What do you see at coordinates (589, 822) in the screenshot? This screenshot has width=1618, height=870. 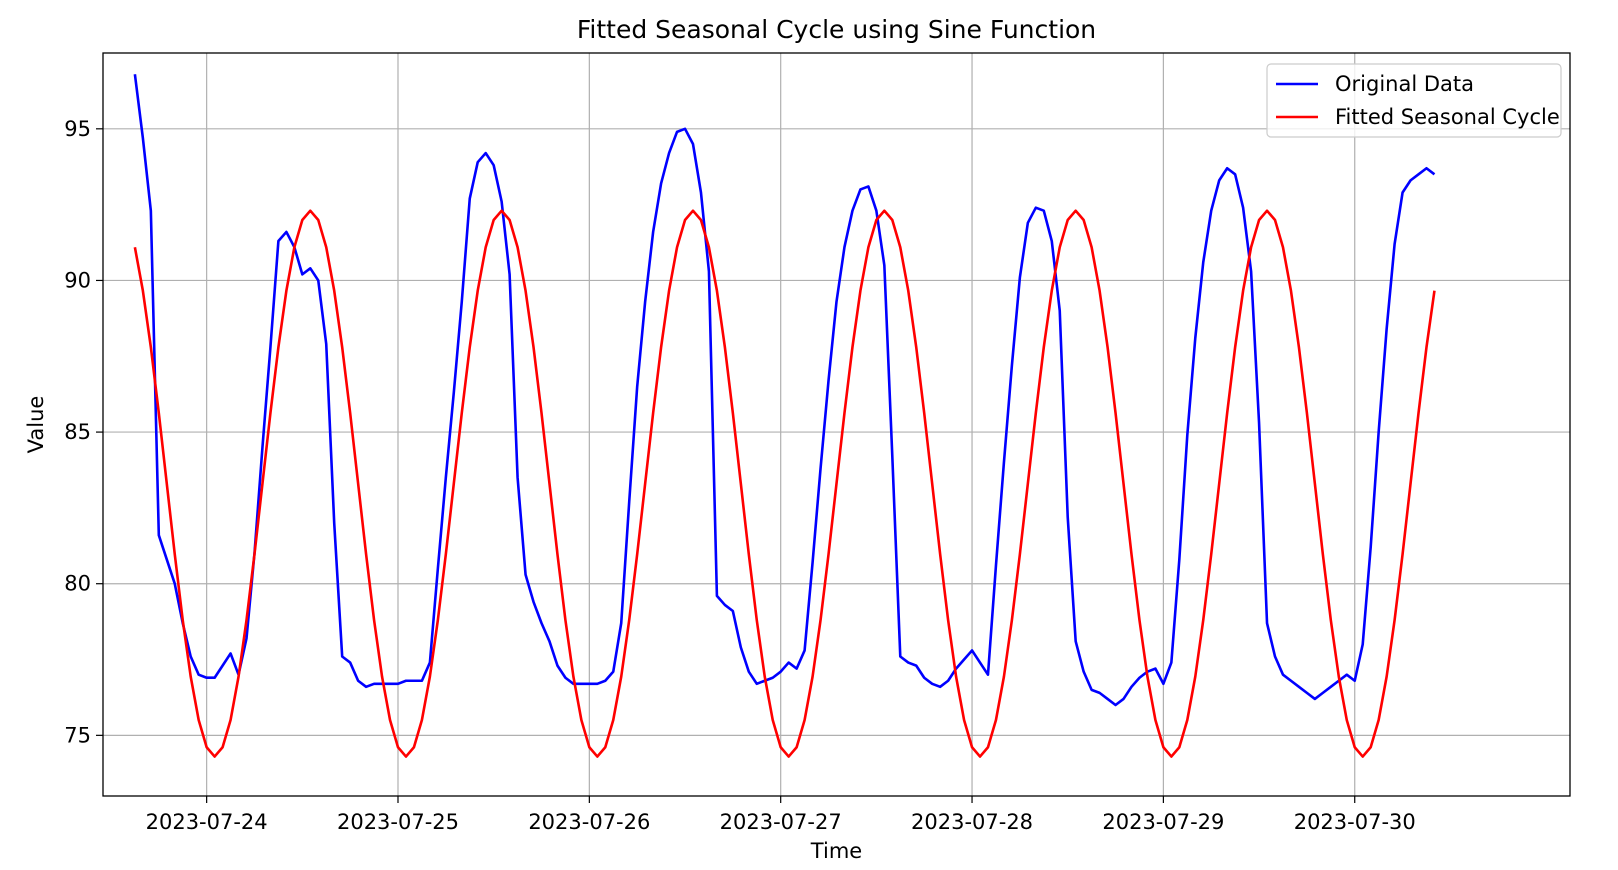 I see `x-tick-label: 2023-07-26` at bounding box center [589, 822].